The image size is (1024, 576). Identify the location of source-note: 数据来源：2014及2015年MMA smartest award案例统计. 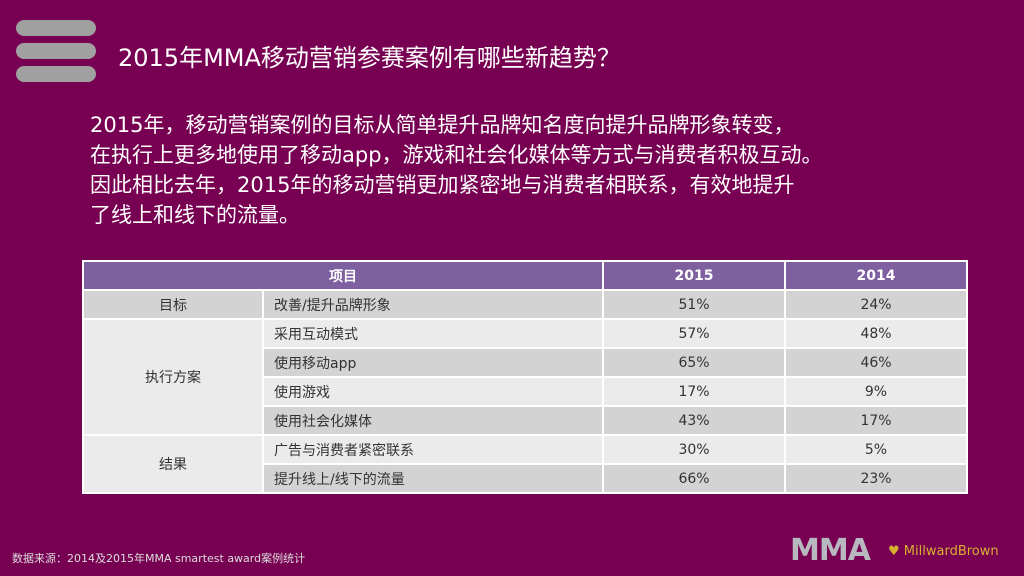
(159, 558).